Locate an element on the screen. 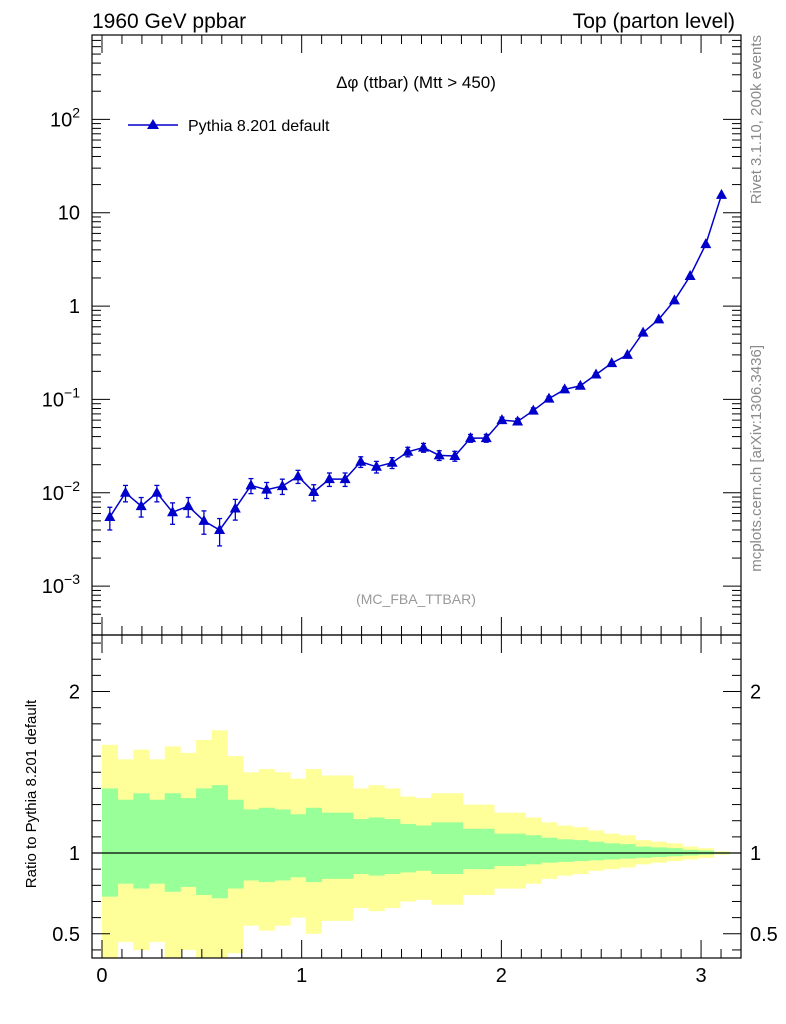 The width and height of the screenshot is (786, 1024). main-ytick-label: 10 is located at coordinates (69, 214).